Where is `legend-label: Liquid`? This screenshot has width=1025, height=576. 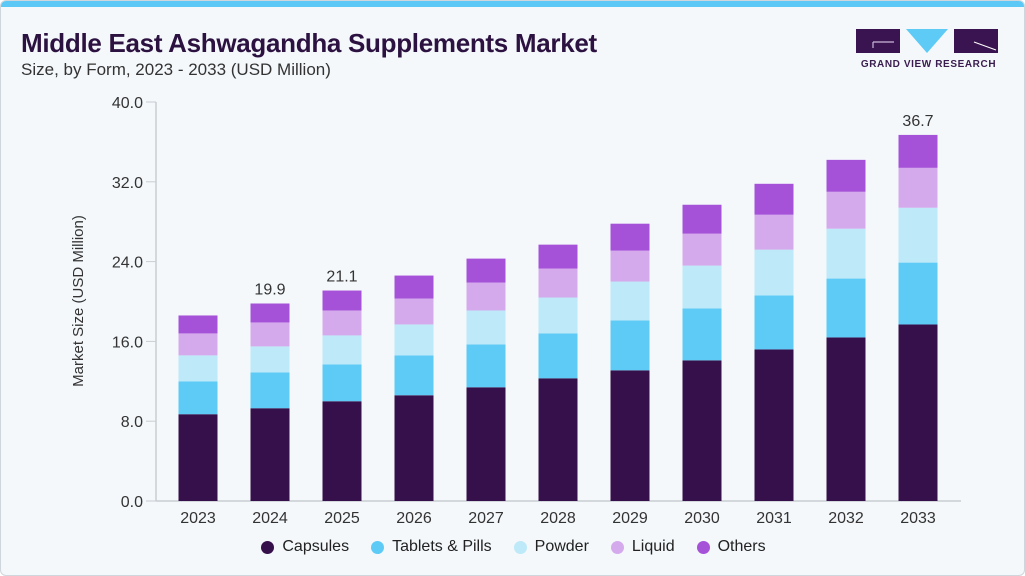
legend-label: Liquid is located at coordinates (653, 546).